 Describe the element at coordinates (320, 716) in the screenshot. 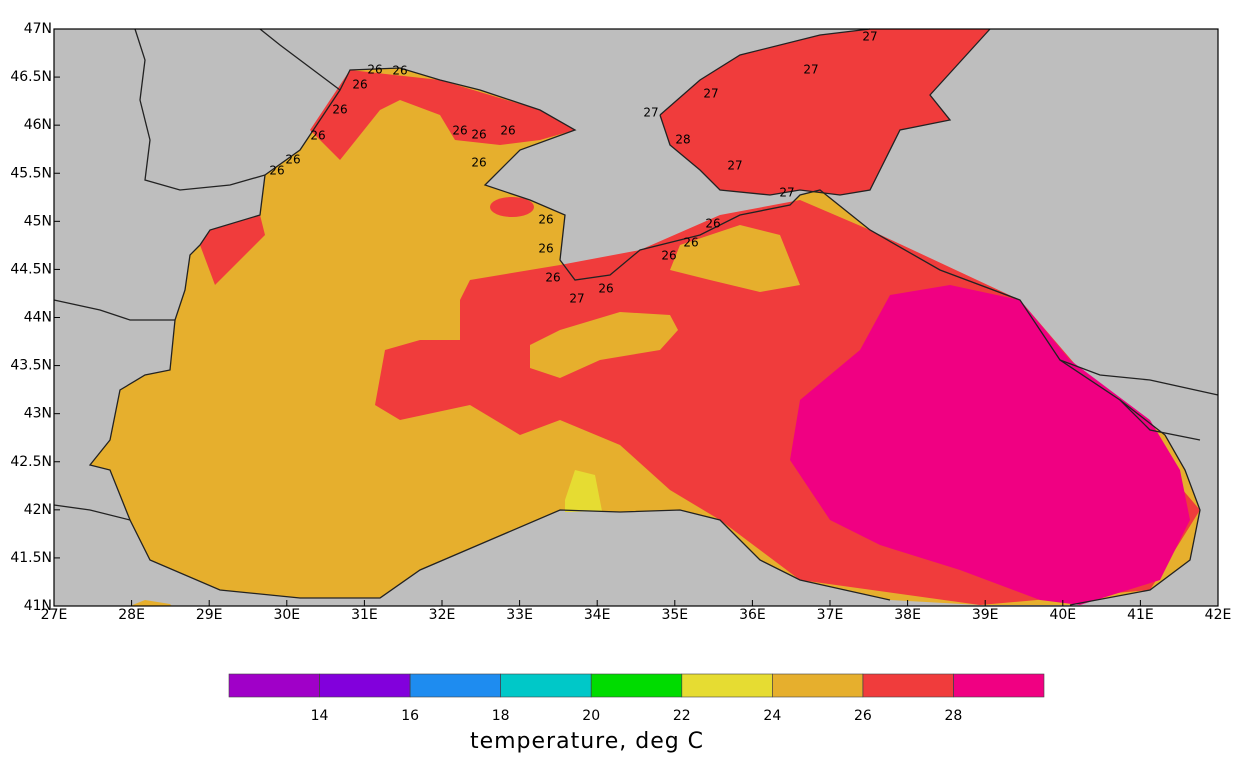

I see `colorbar-label: 14` at that location.